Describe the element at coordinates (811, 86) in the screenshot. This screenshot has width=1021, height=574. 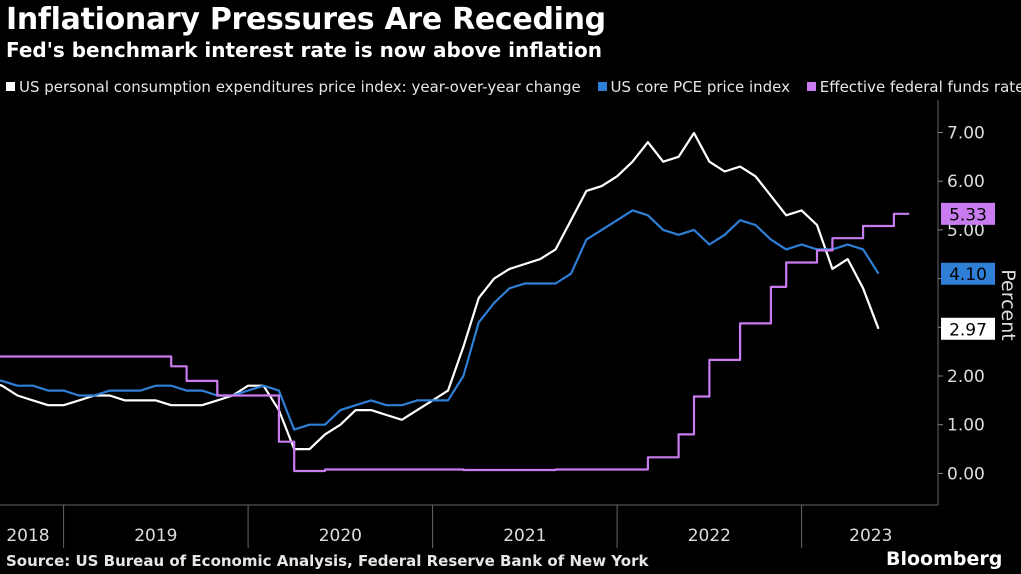
I see `legend-swatch-fed-funds` at that location.